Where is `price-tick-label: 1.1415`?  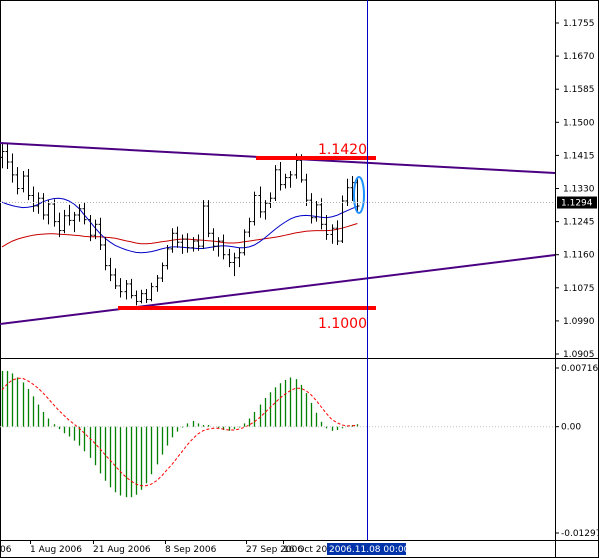
price-tick-label: 1.1415 is located at coordinates (579, 156).